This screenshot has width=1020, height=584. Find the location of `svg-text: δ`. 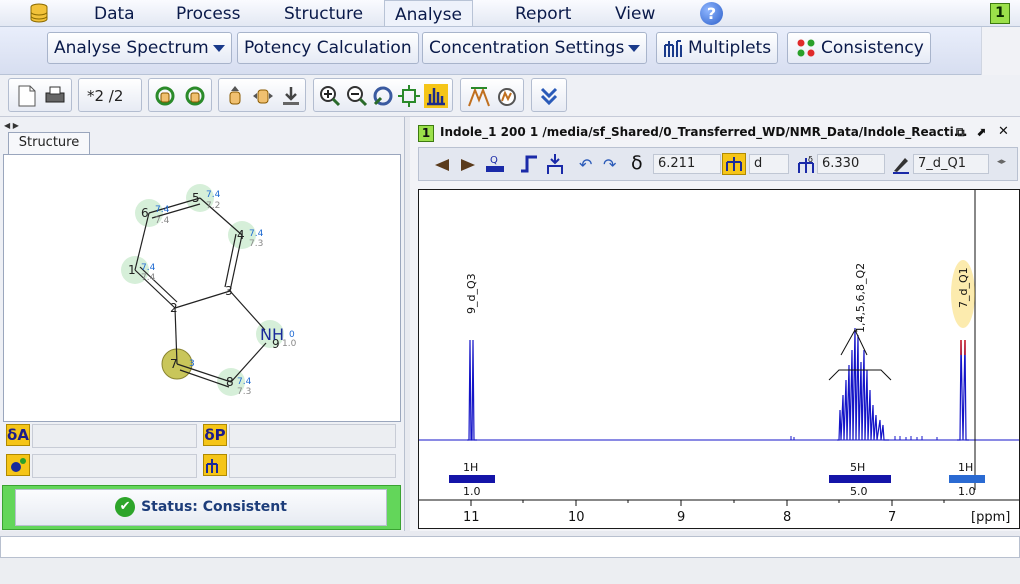

svg-text: δ is located at coordinates (810, 159).